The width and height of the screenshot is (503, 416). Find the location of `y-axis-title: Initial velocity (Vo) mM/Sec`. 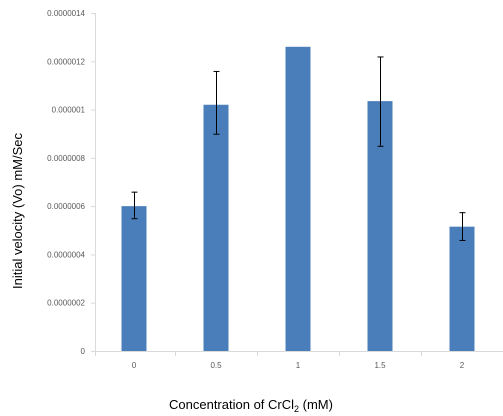

y-axis-title: Initial velocity (Vo) mM/Sec is located at coordinates (17, 210).